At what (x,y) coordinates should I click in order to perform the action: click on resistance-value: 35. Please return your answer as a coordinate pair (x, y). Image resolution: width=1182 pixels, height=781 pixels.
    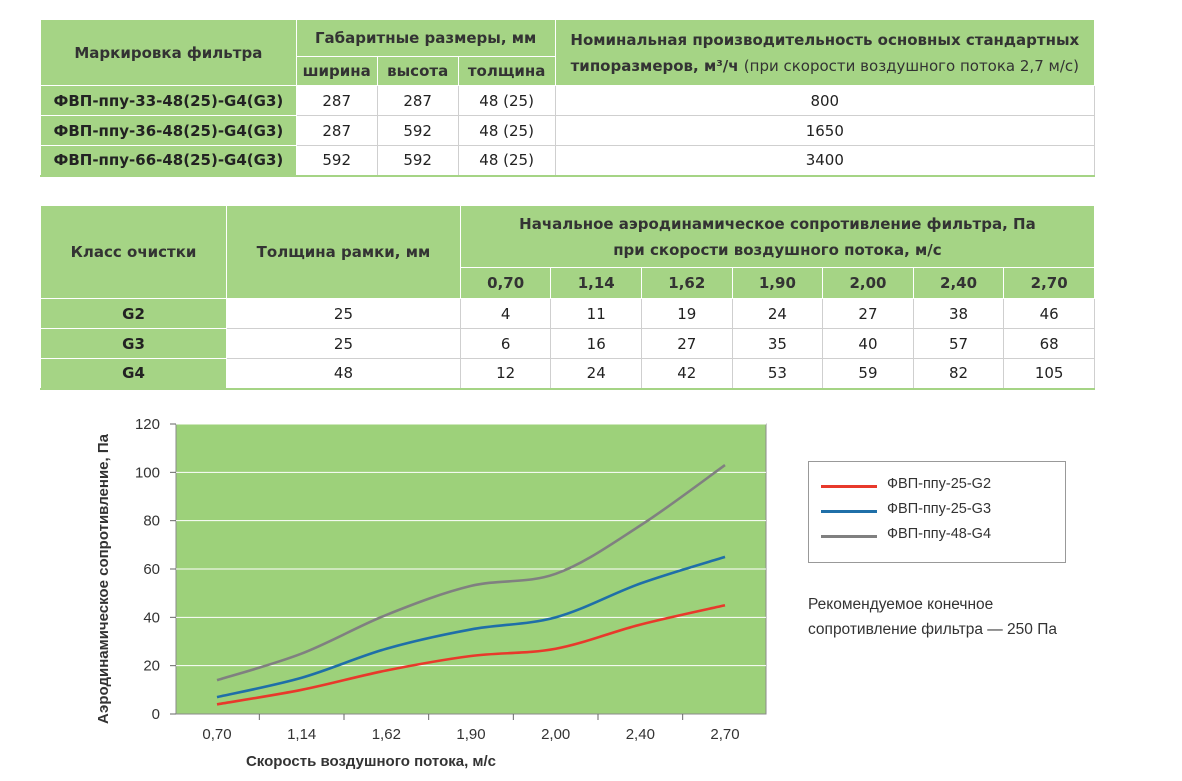
    Looking at the image, I should click on (777, 343).